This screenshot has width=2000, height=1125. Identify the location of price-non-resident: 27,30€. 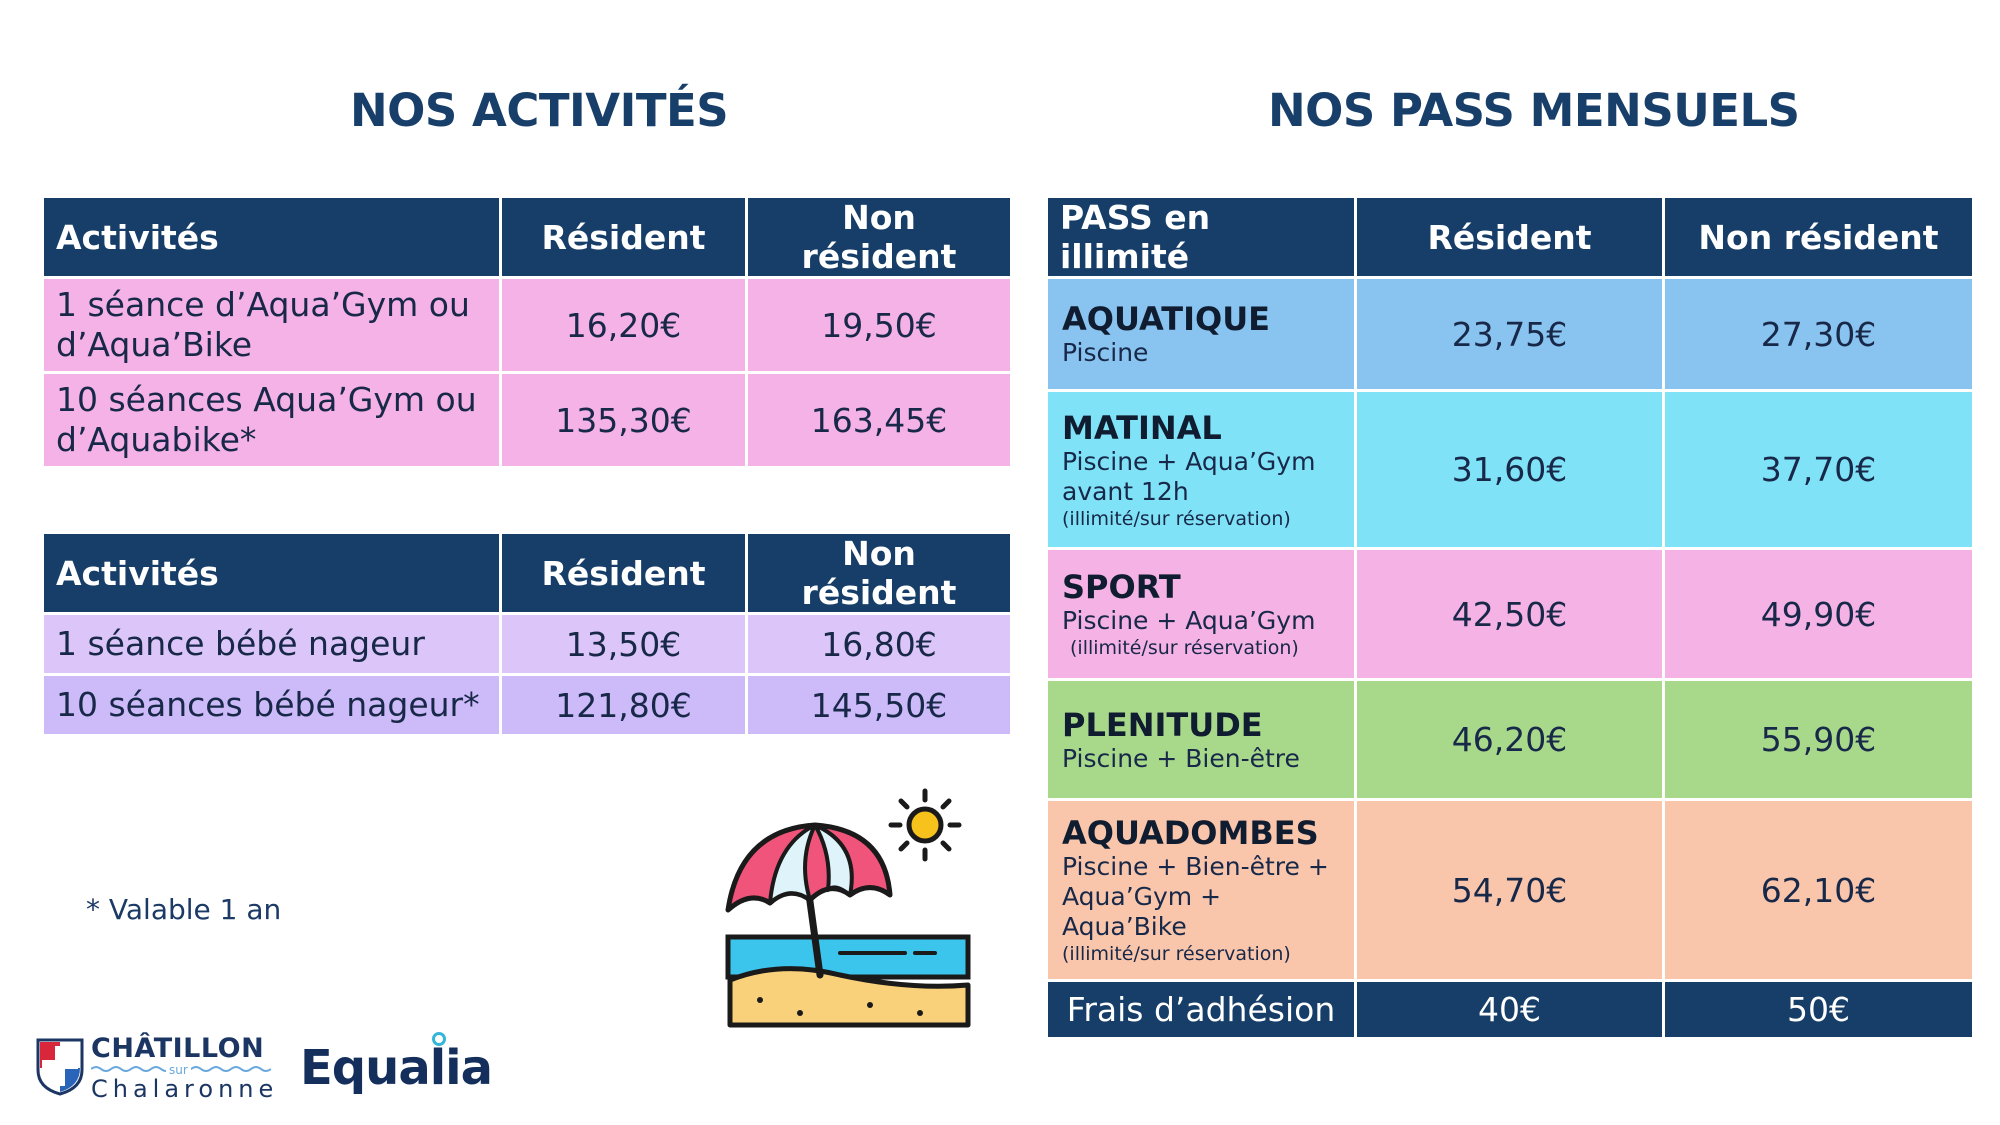
(1818, 334).